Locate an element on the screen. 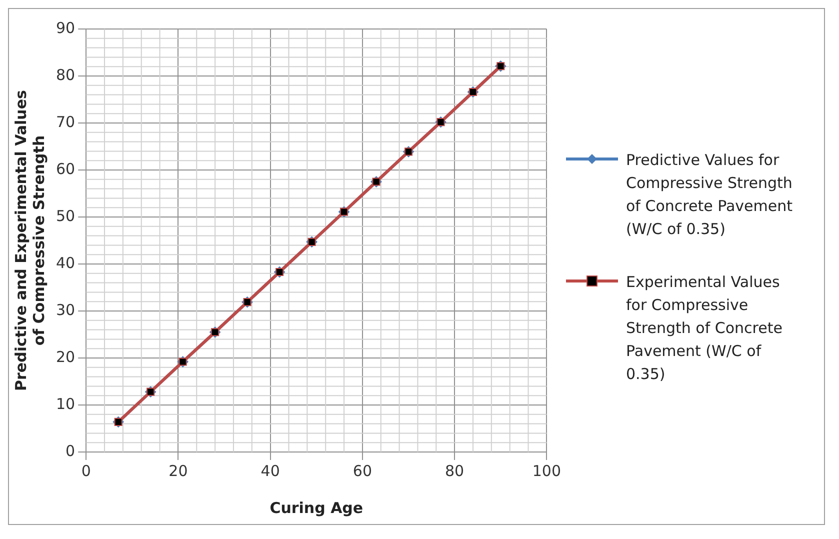 The image size is (839, 539). x-tick-label: 80 is located at coordinates (454, 471).